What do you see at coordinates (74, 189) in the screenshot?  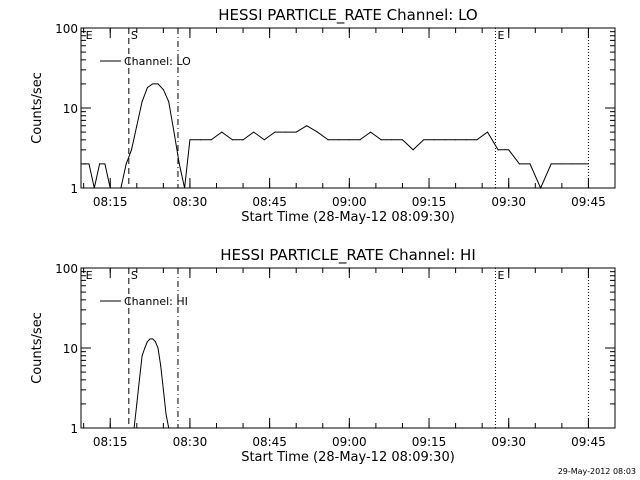 I see `y-tick-label: 1` at bounding box center [74, 189].